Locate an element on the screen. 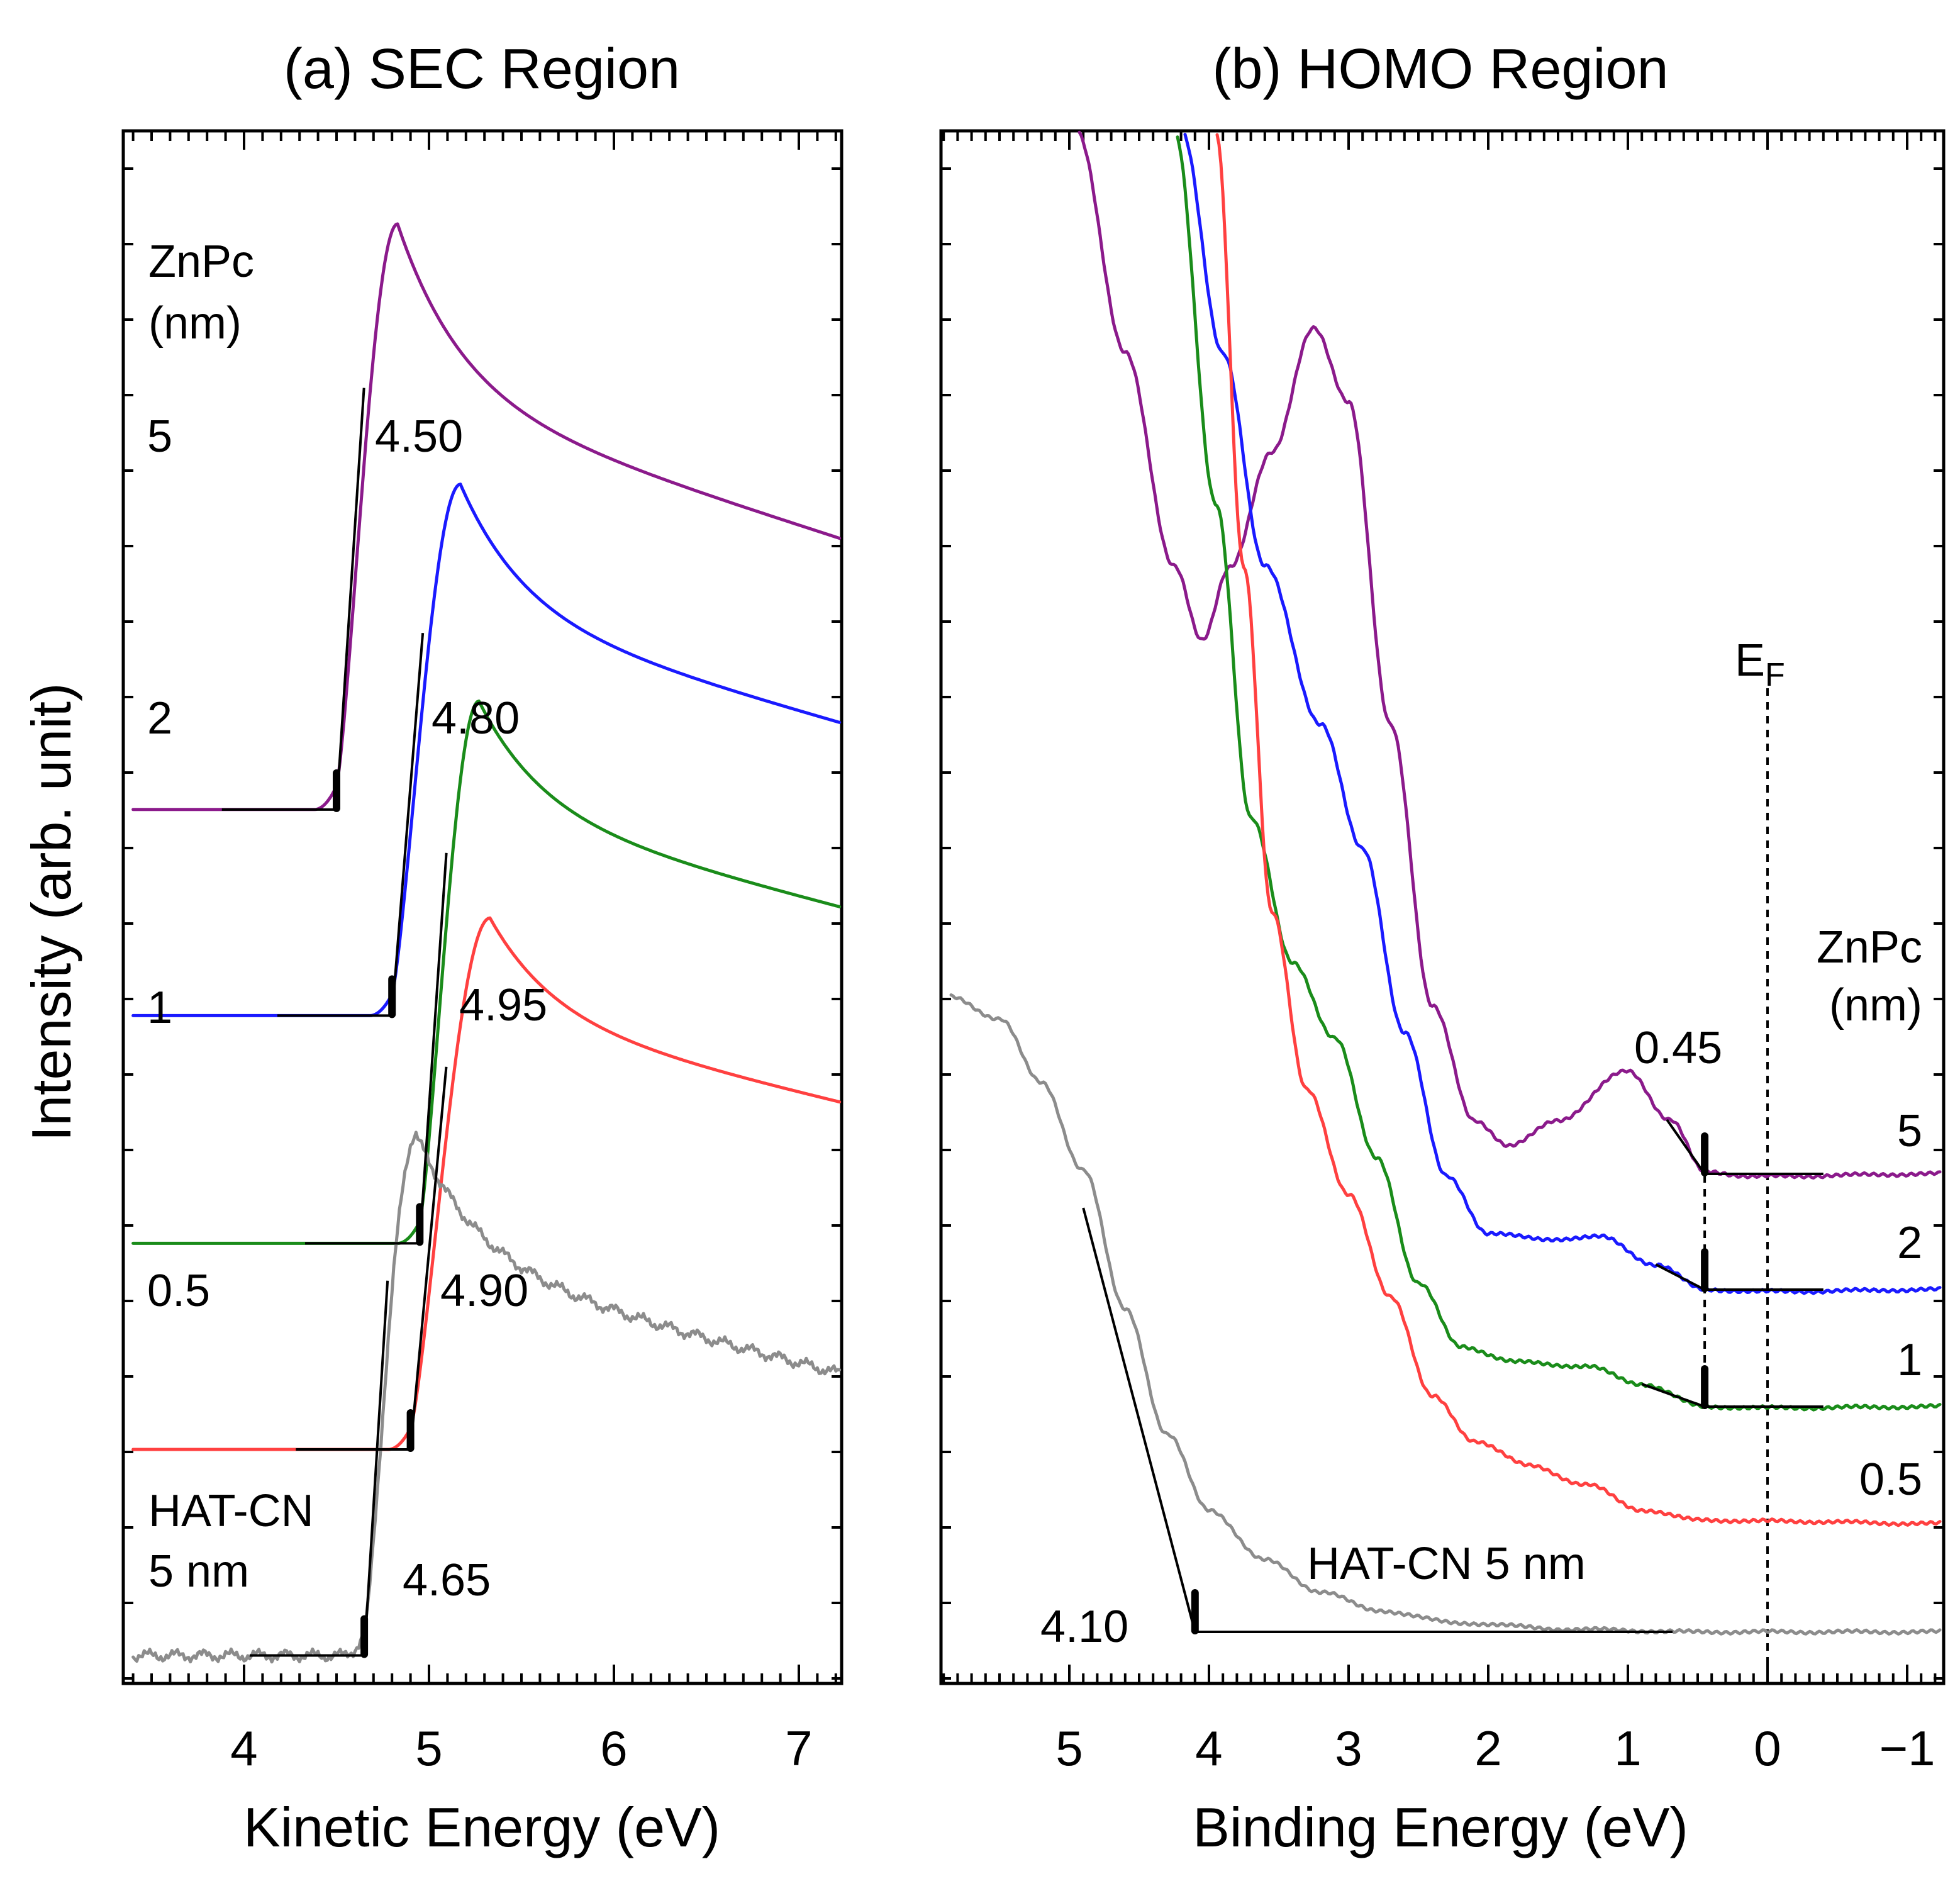 The width and height of the screenshot is (1960, 1881). a-series-label-0.5: 0.5 is located at coordinates (178, 1291).